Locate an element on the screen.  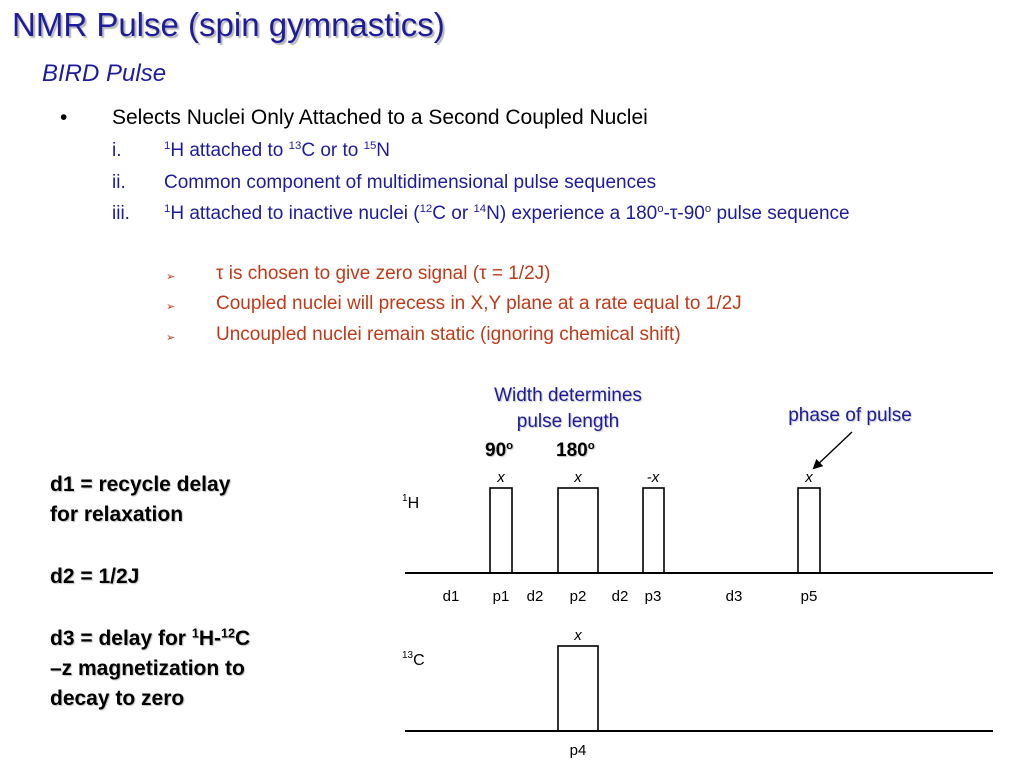
pulse-p4 is located at coordinates (578, 688).